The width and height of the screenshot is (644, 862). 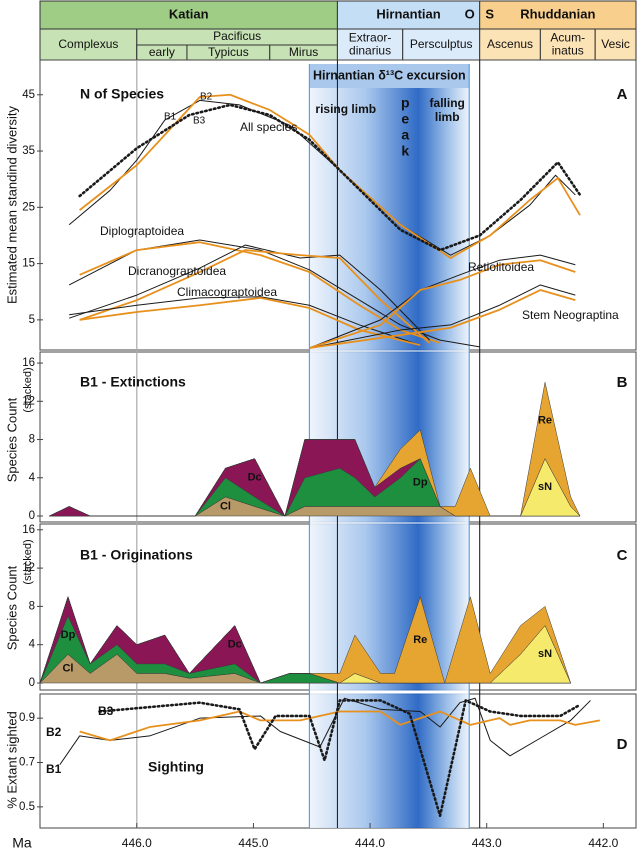 I want to click on y-tick-label: 5, so click(x=32, y=320).